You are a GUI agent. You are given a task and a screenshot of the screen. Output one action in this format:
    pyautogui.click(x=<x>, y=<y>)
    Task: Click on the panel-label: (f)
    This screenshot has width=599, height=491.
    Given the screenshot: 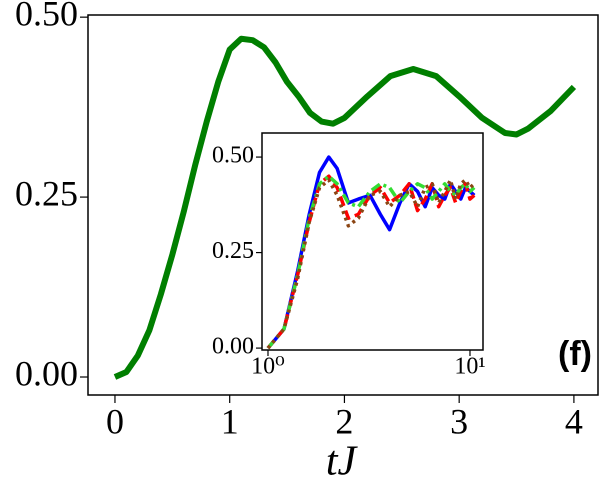 What is the action you would take?
    pyautogui.click(x=575, y=354)
    